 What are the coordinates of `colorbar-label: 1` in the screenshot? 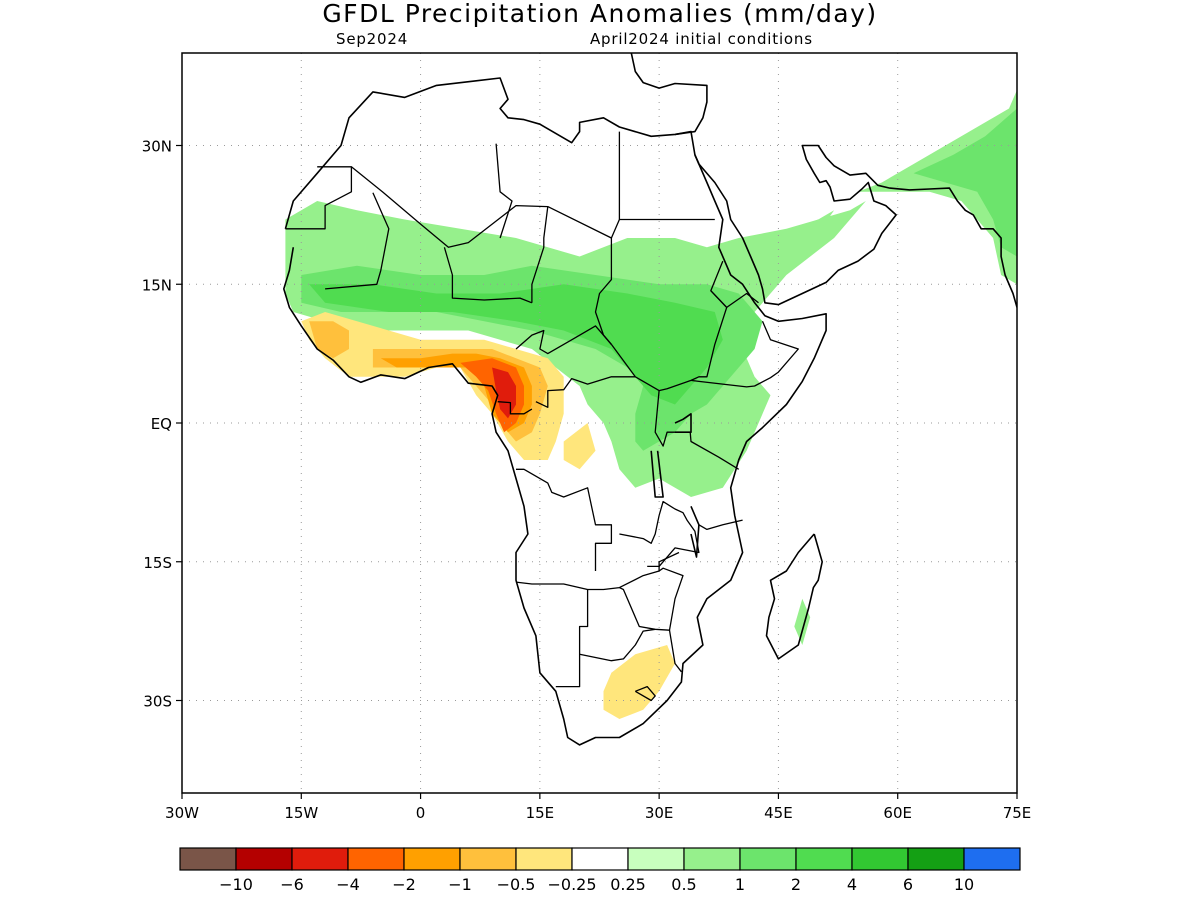 It's located at (740, 884).